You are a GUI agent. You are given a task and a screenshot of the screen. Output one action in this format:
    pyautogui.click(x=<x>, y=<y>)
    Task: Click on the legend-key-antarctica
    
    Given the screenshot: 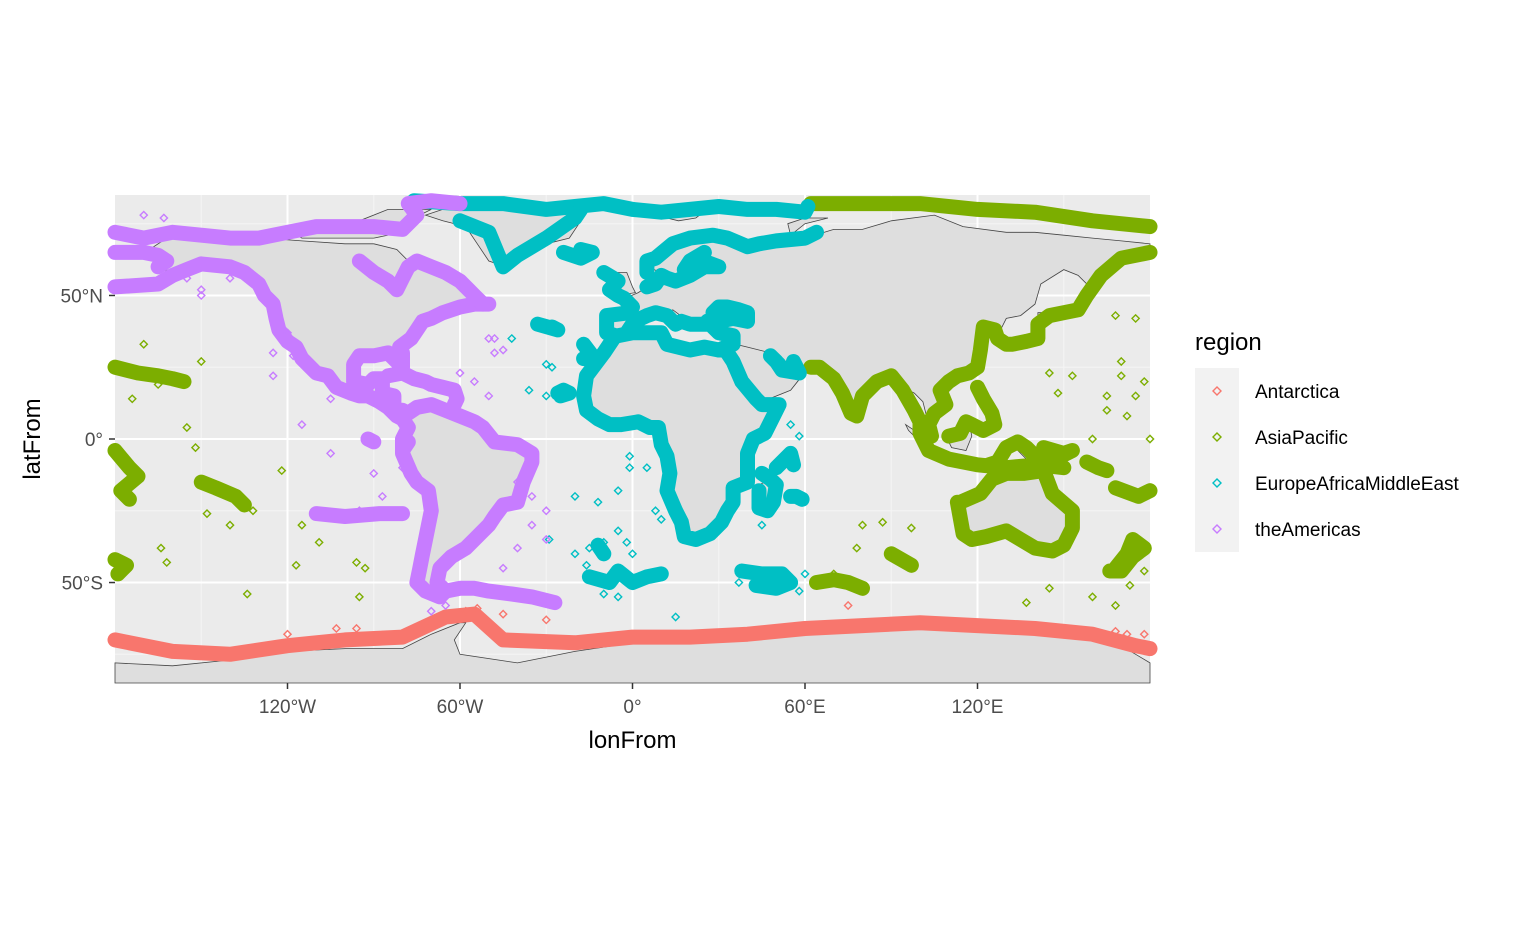 What is the action you would take?
    pyautogui.click(x=1217, y=391)
    